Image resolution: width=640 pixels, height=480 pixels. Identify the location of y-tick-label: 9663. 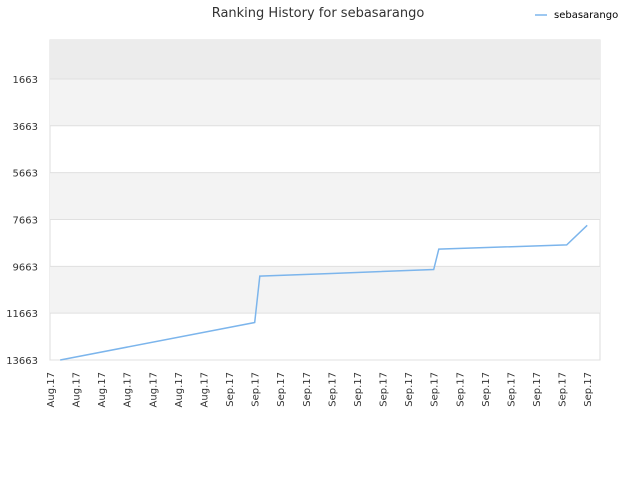
(25, 267).